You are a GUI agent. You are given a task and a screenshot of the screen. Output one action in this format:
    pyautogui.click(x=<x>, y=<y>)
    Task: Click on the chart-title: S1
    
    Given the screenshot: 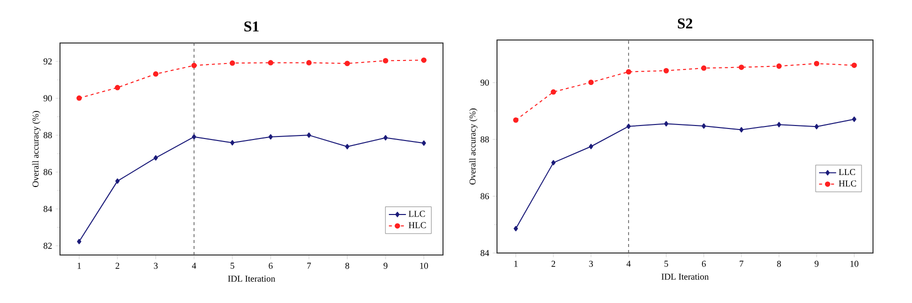 What is the action you would take?
    pyautogui.click(x=251, y=26)
    